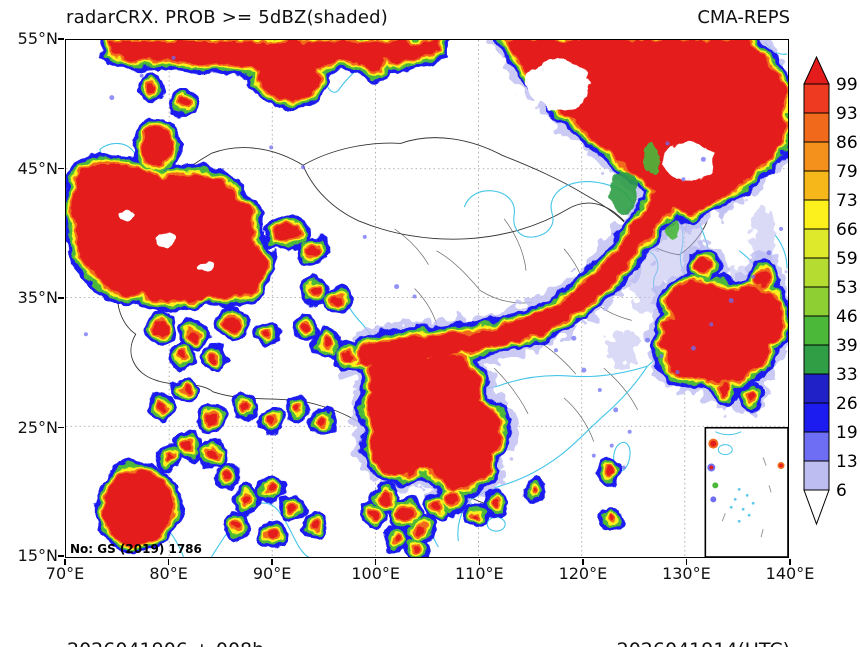 This screenshot has width=860, height=647. I want to click on colorbar: 99 93 86 79 73 66 59 53 46 39 33 26 19 13 6, so click(831, 294).